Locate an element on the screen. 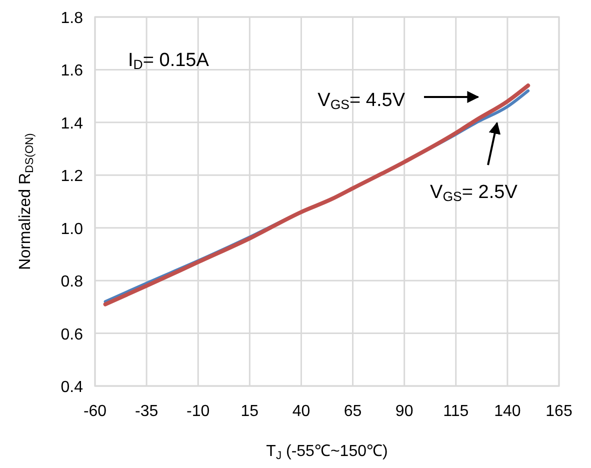  series-label: V$_{GS}$= 2.5V is located at coordinates (474, 193).